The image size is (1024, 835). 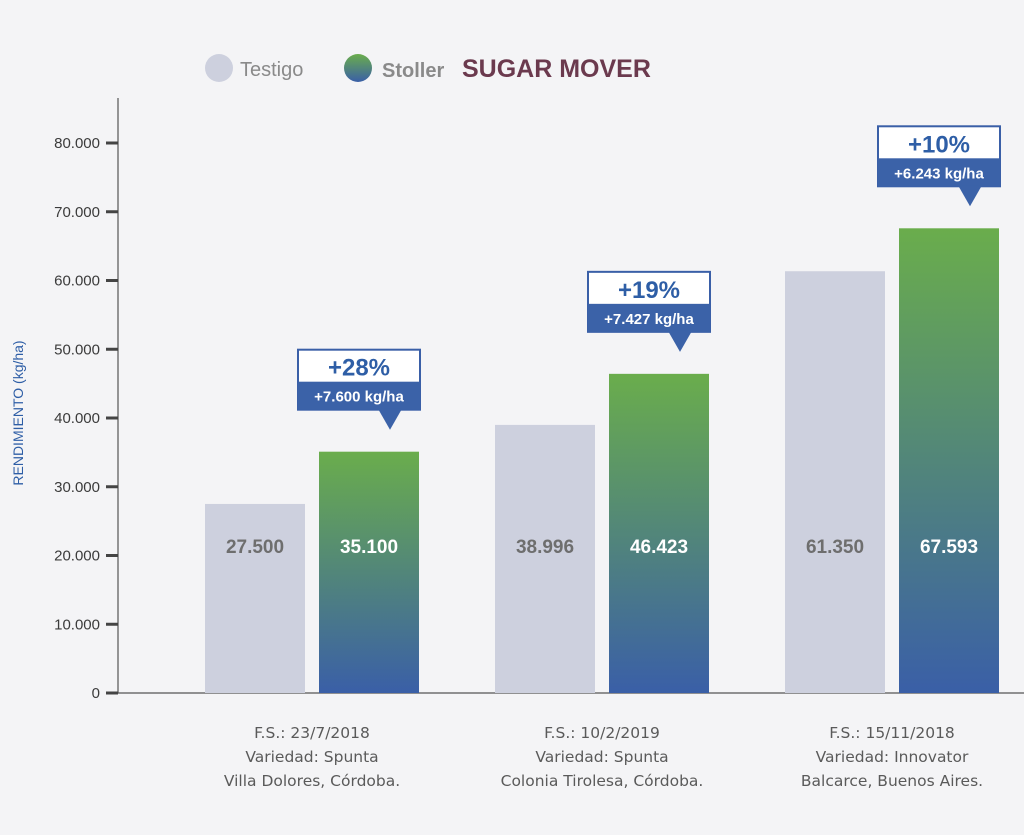 I want to click on legend-control-label: Testigo, so click(x=271, y=70).